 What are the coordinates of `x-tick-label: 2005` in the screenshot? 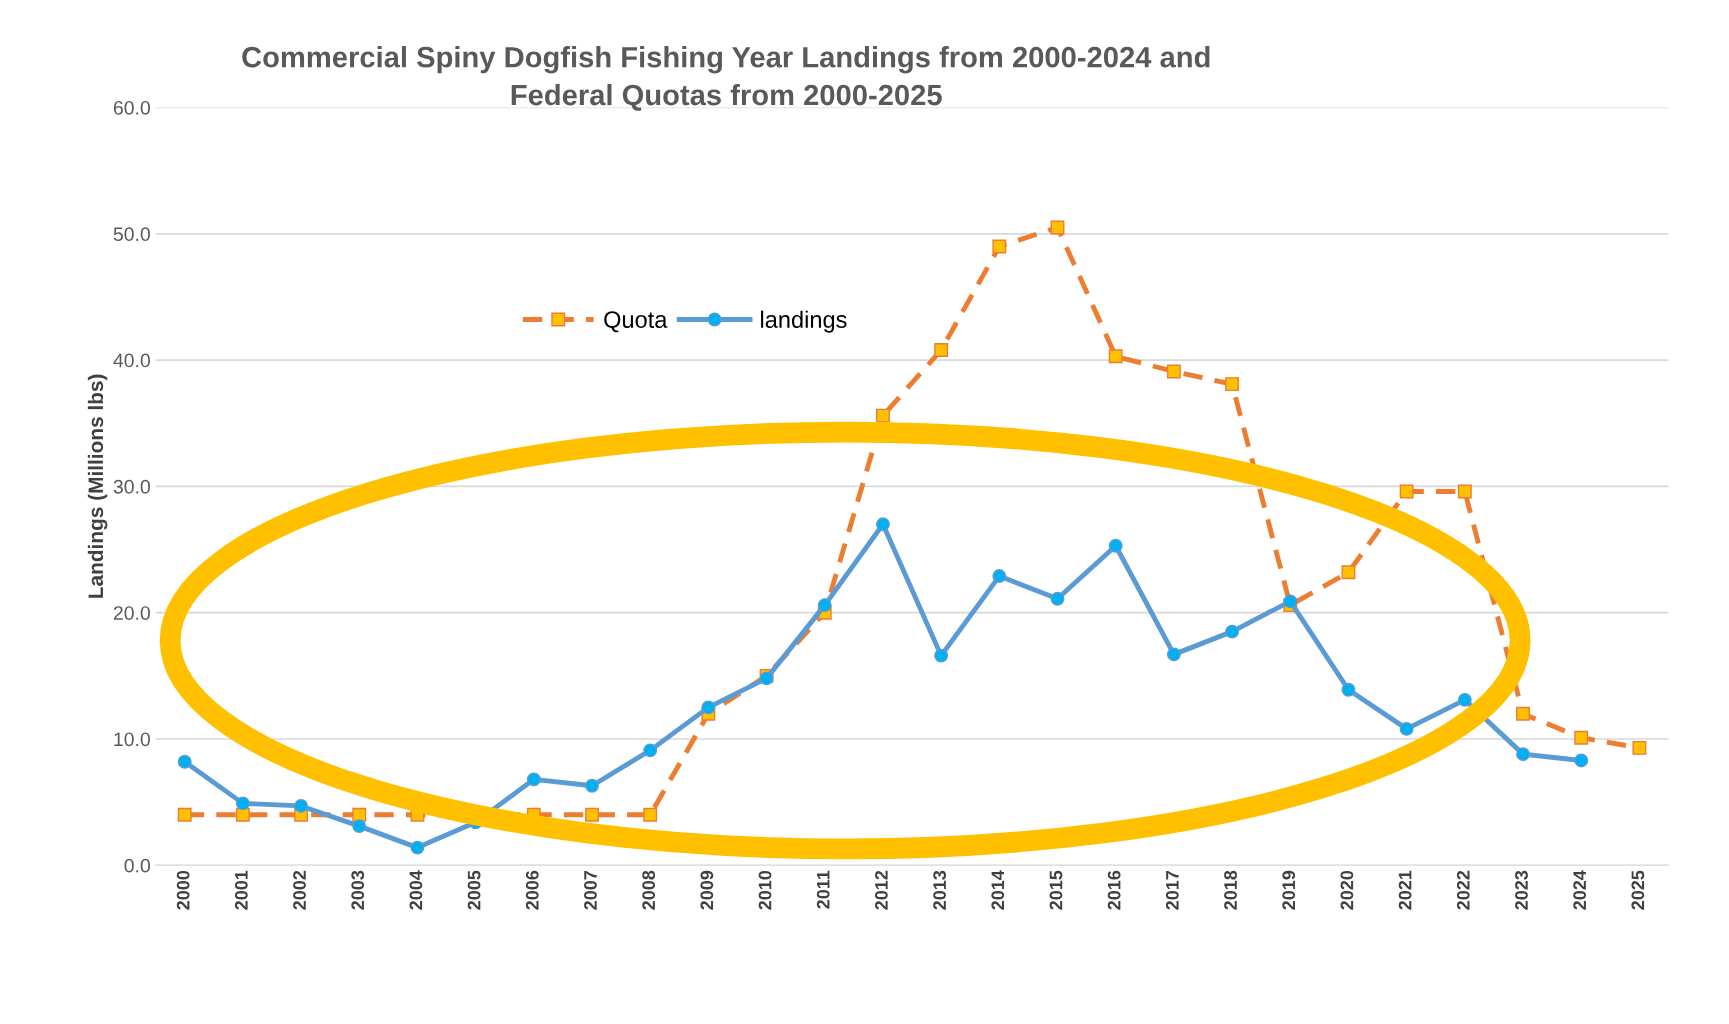 It's located at (474, 890).